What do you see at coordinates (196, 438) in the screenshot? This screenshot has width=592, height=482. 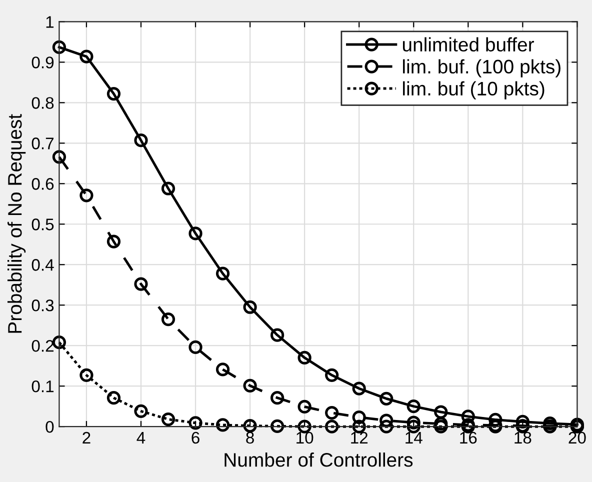 I see `x-tick-label: 6` at bounding box center [196, 438].